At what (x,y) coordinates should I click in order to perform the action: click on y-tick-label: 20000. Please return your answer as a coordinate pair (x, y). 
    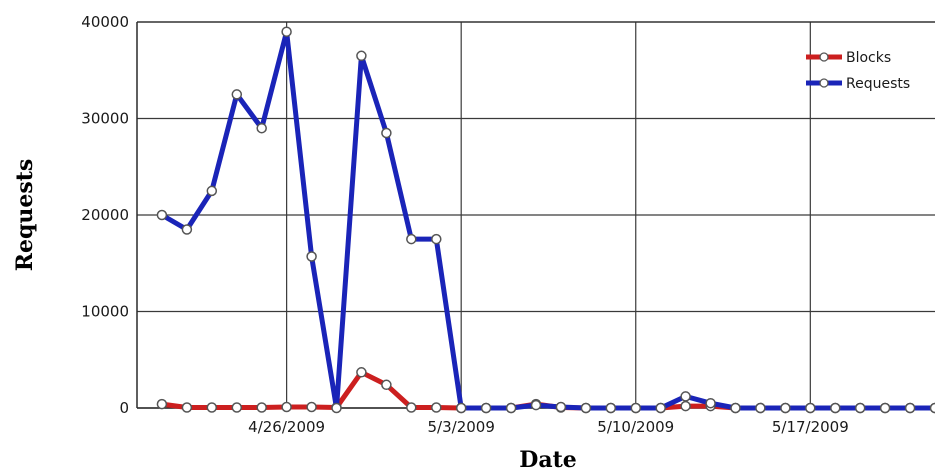
    Looking at the image, I should click on (105, 215).